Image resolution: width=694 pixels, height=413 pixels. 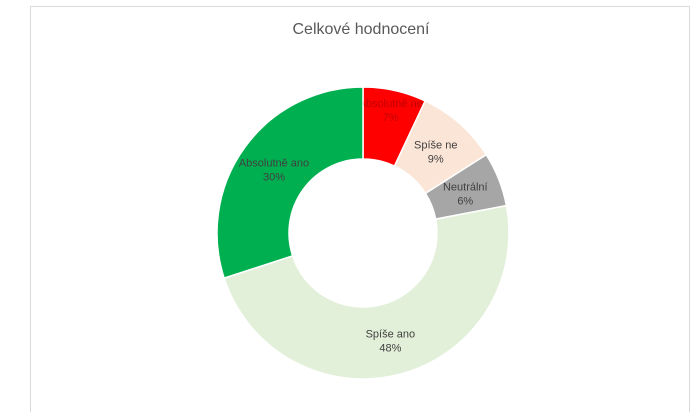 I want to click on slice-category-2: Neutrální, so click(x=465, y=188).